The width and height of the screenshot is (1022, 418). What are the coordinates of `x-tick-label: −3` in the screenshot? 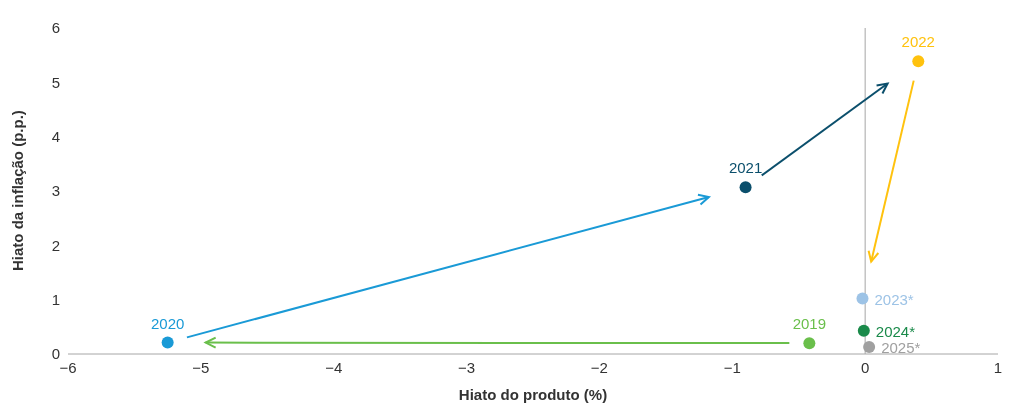 It's located at (467, 367).